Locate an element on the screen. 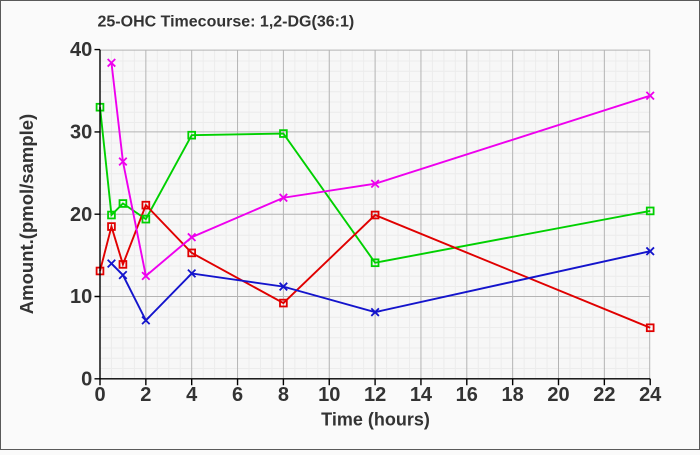 Image resolution: width=700 pixels, height=455 pixels. svg-text: 8 is located at coordinates (283, 395).